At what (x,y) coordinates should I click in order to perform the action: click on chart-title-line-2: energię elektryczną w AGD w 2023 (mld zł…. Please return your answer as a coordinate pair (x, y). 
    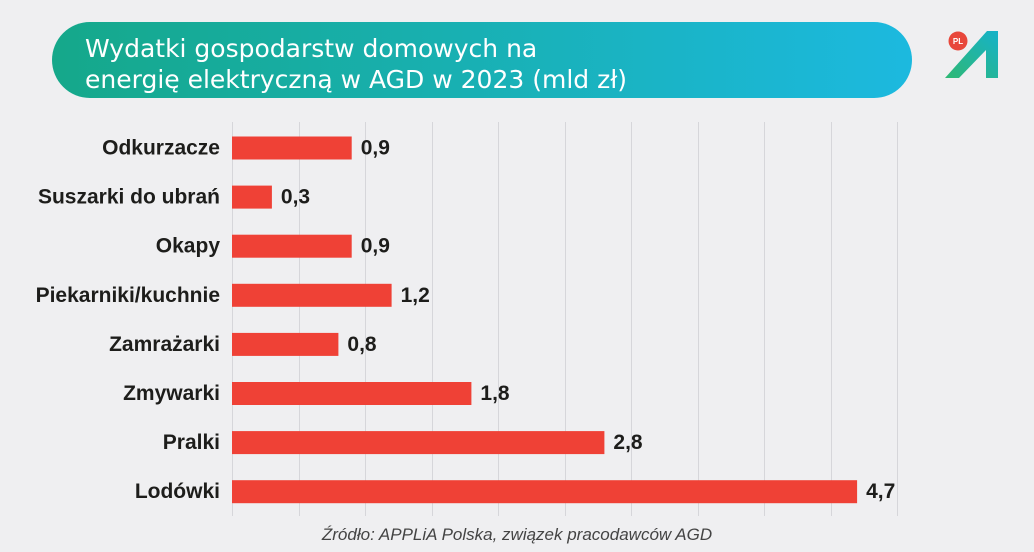
    Looking at the image, I should click on (356, 79).